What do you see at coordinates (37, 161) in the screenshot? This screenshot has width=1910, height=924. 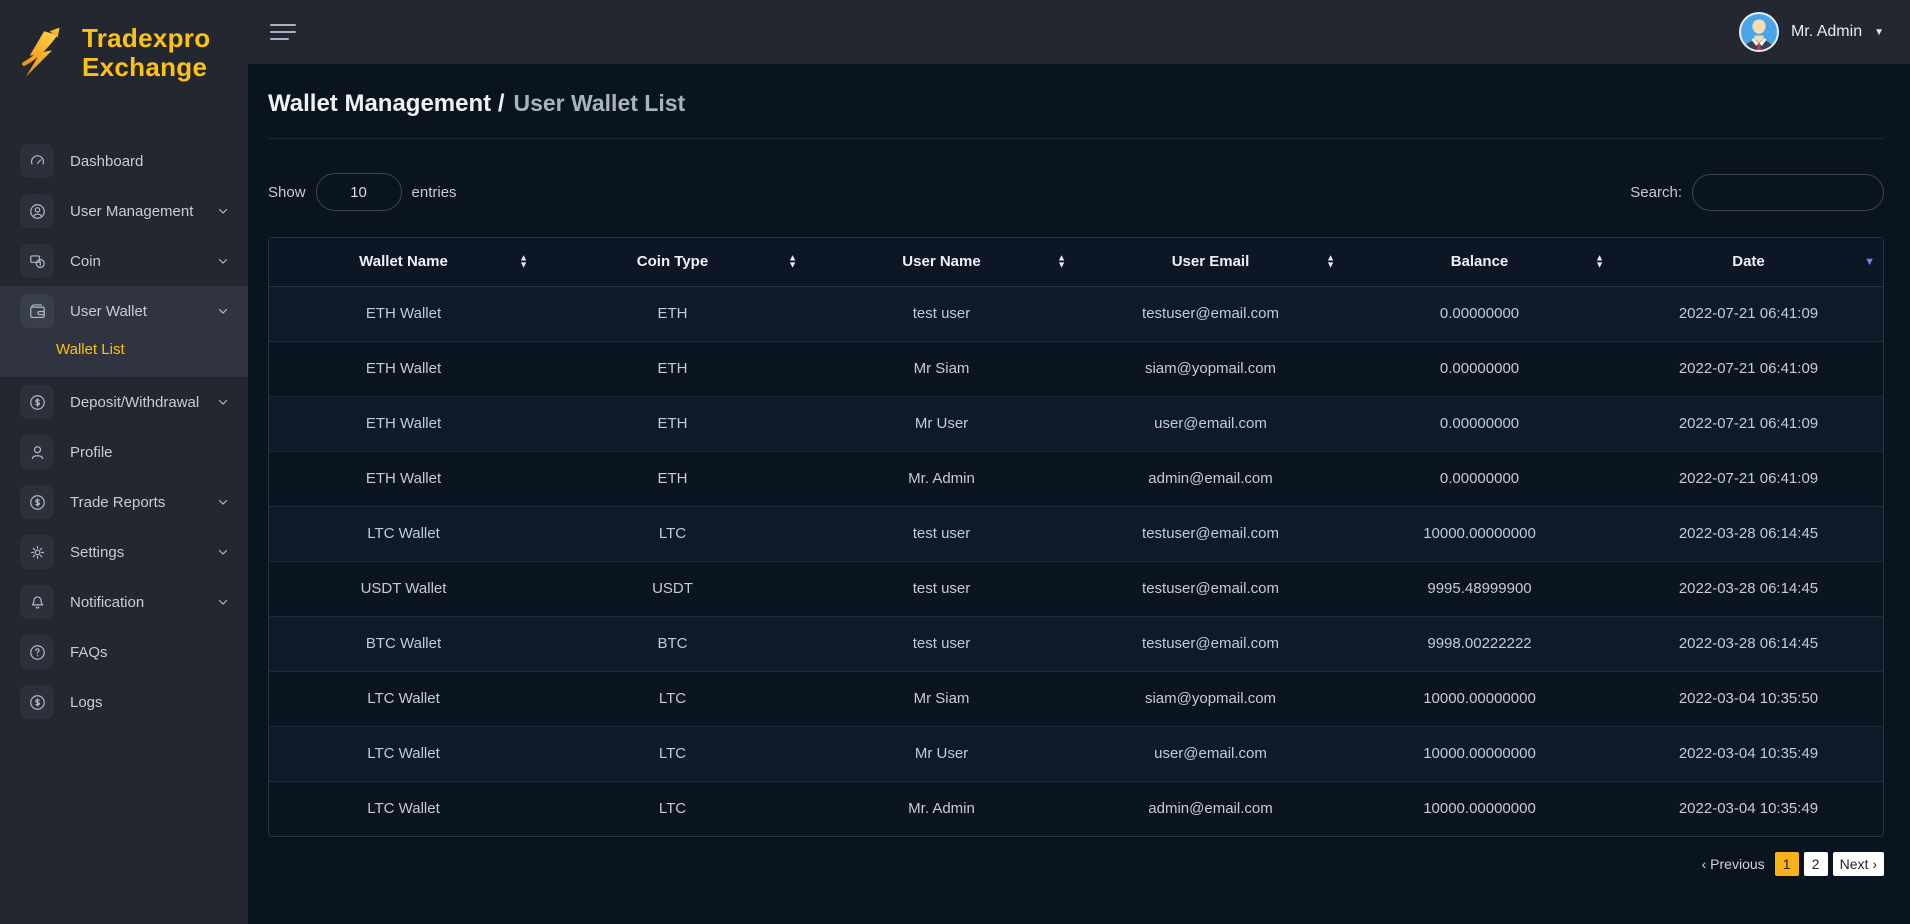 I see `dashboard-icon` at bounding box center [37, 161].